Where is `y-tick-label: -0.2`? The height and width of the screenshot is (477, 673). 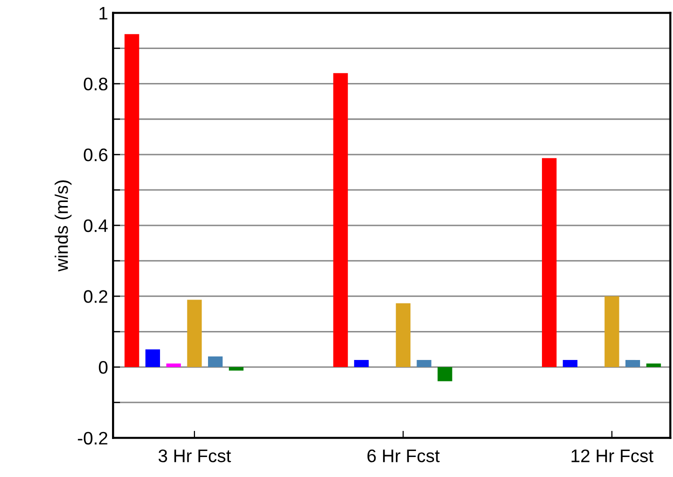
y-tick-label: -0.2 is located at coordinates (93, 438).